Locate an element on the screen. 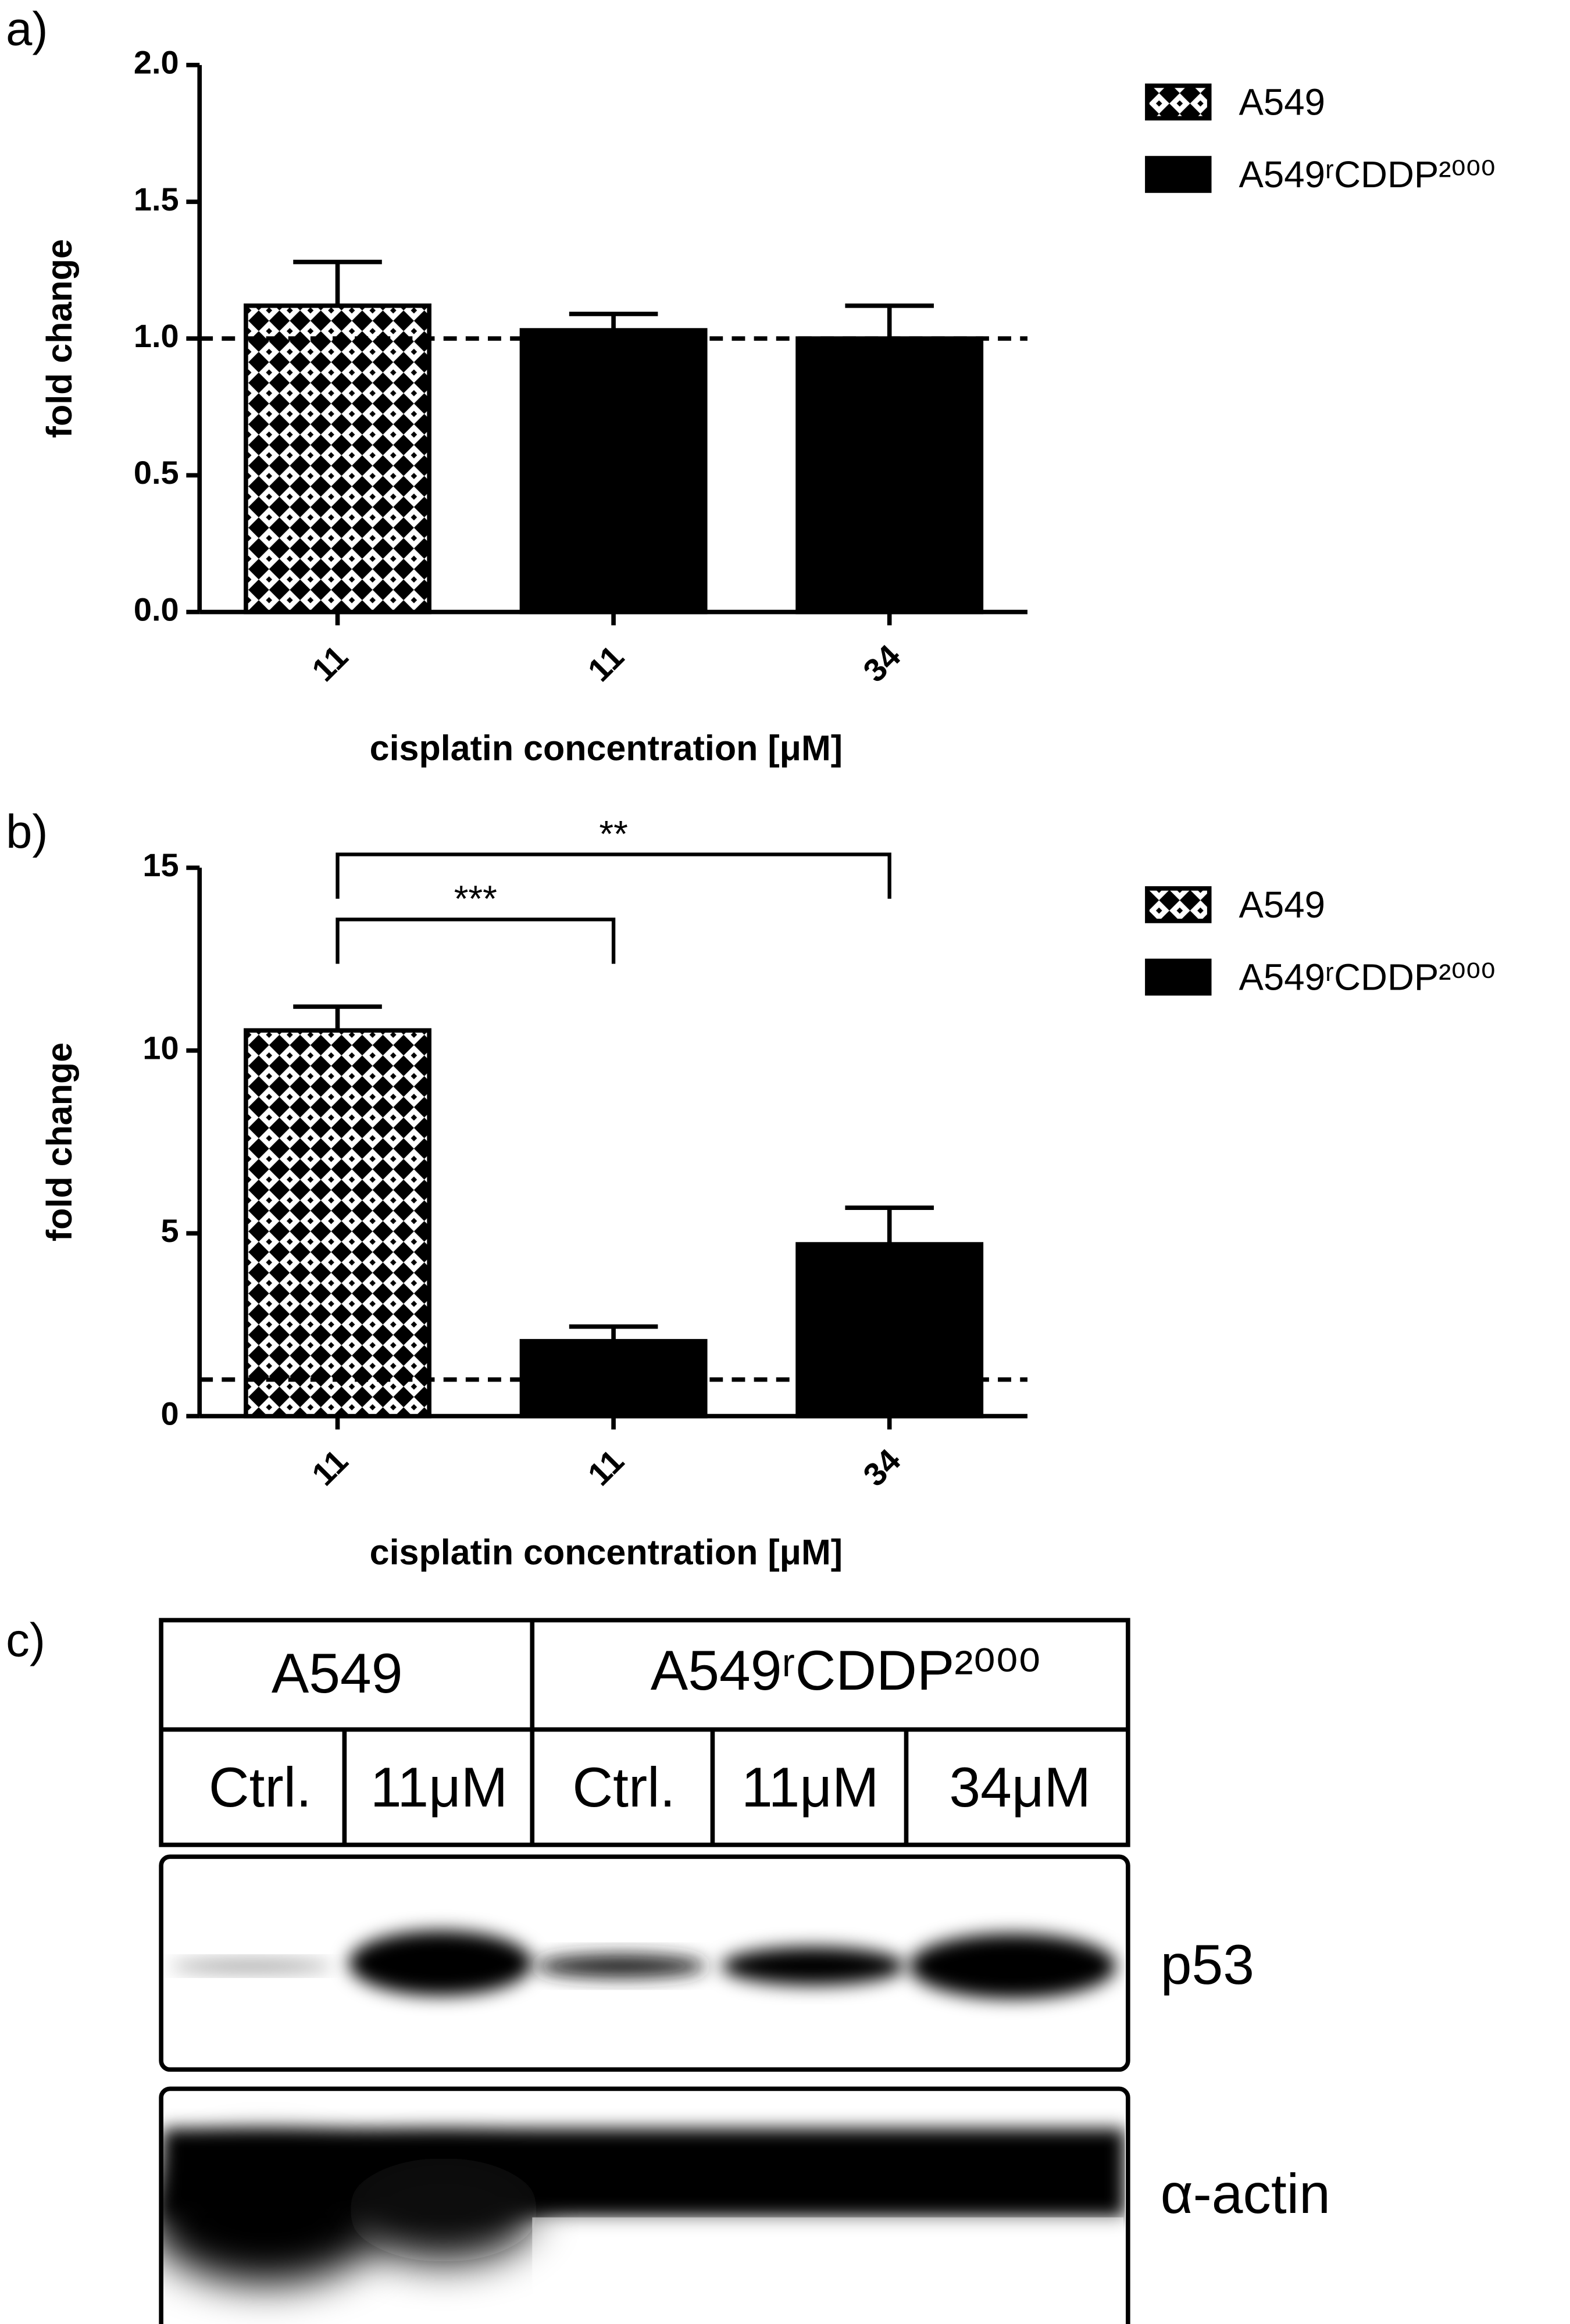 The width and height of the screenshot is (1570, 2324). blot-p53 is located at coordinates (643, 1963).